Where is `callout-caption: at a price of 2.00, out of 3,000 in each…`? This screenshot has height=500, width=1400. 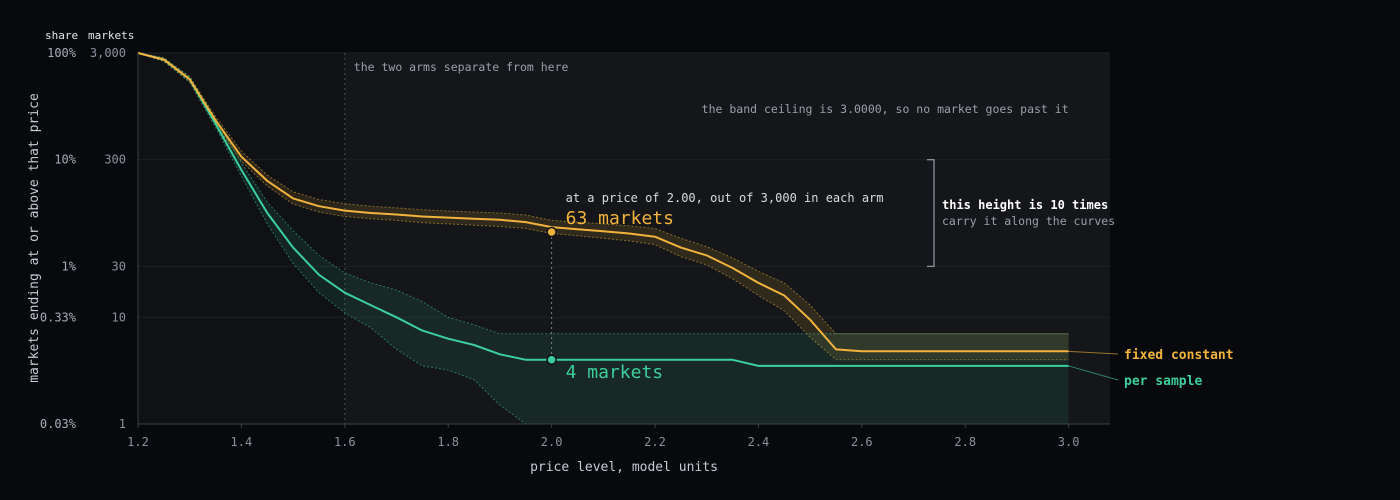 callout-caption: at a price of 2.00, out of 3,000 in each… is located at coordinates (725, 198).